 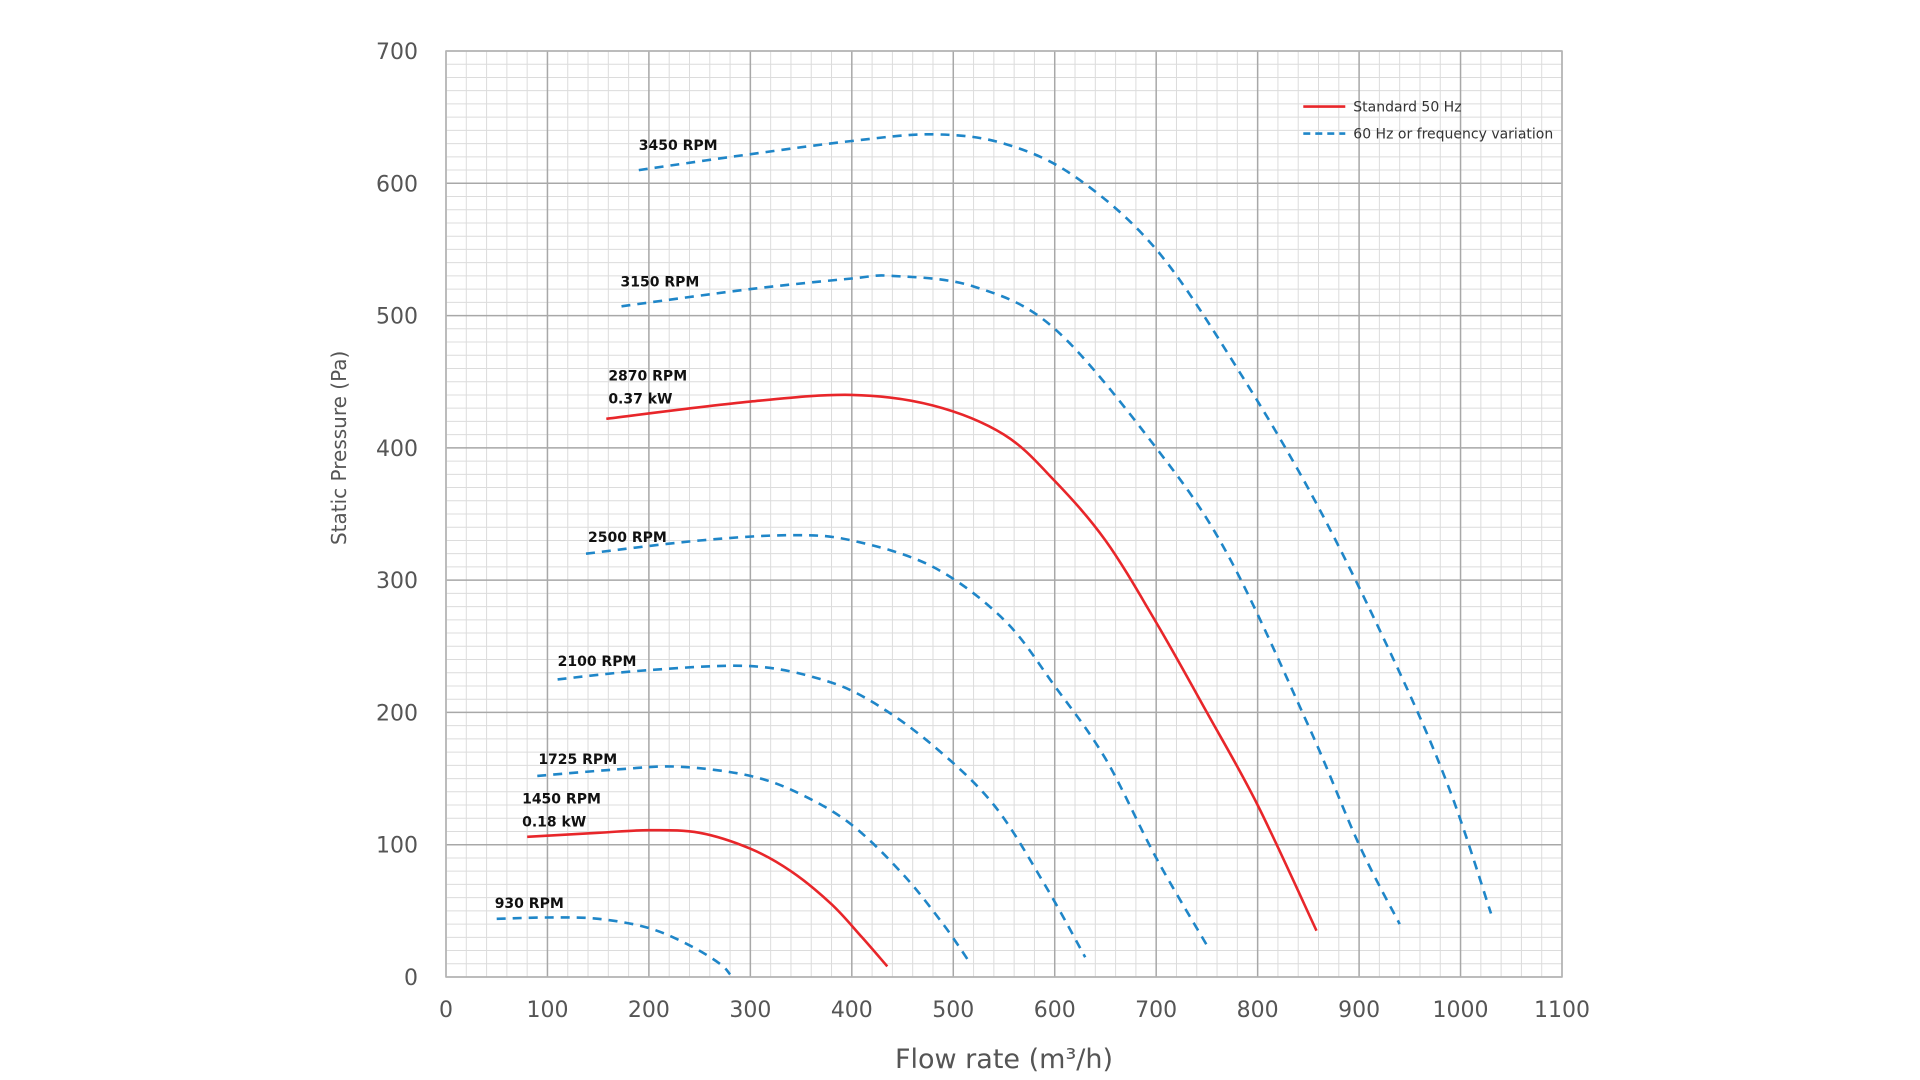 I want to click on y-axis-title: Static Pressure (Pa), so click(x=339, y=448).